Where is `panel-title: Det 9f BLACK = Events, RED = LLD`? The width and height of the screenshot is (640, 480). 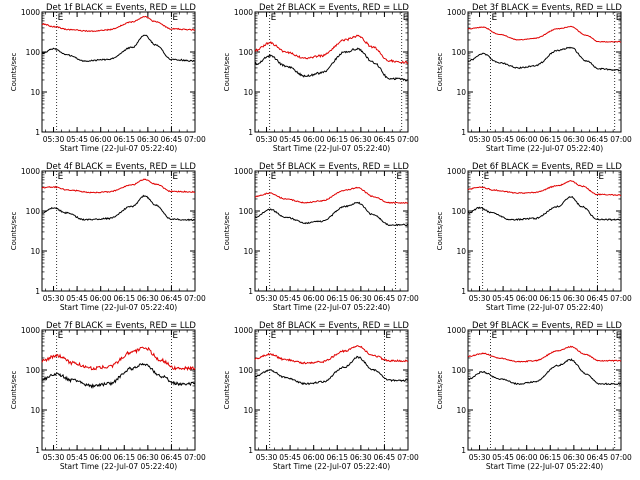
panel-title: Det 9f BLACK = Events, RED = LLD is located at coordinates (547, 326).